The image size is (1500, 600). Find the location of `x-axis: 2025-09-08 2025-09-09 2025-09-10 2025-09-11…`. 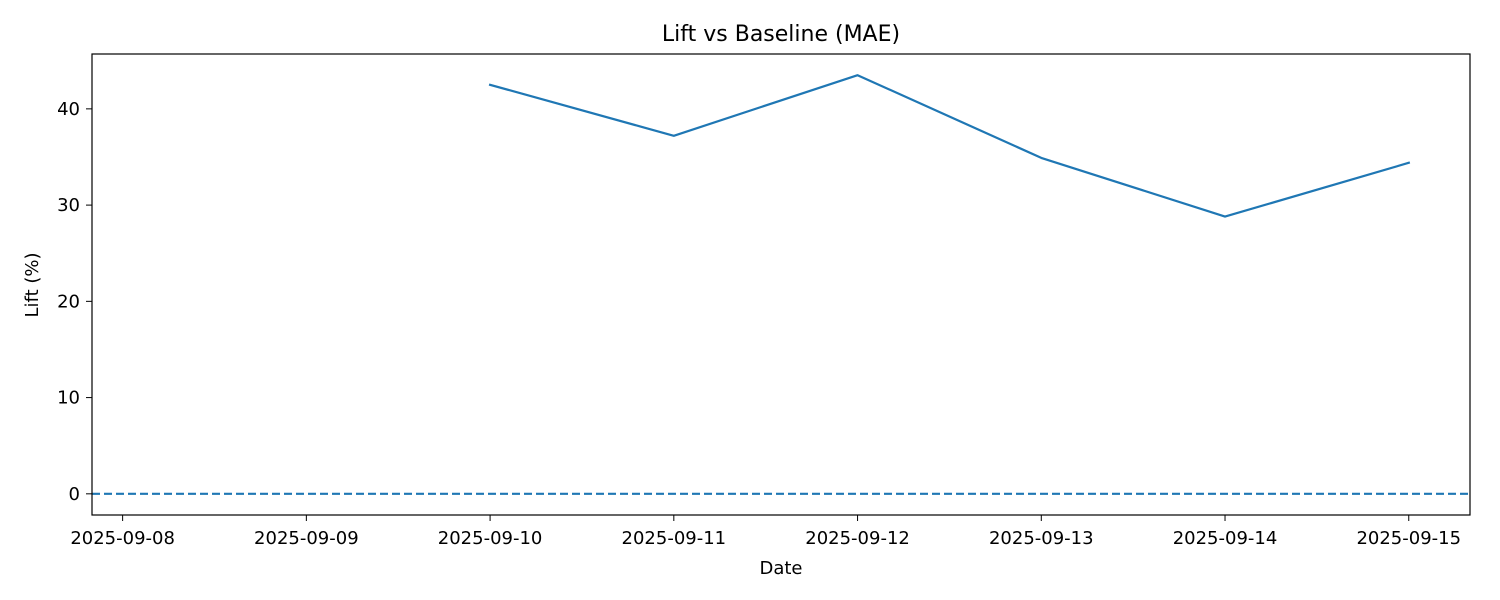

x-axis: 2025-09-08 2025-09-09 2025-09-10 2025-09-11… is located at coordinates (765, 532).